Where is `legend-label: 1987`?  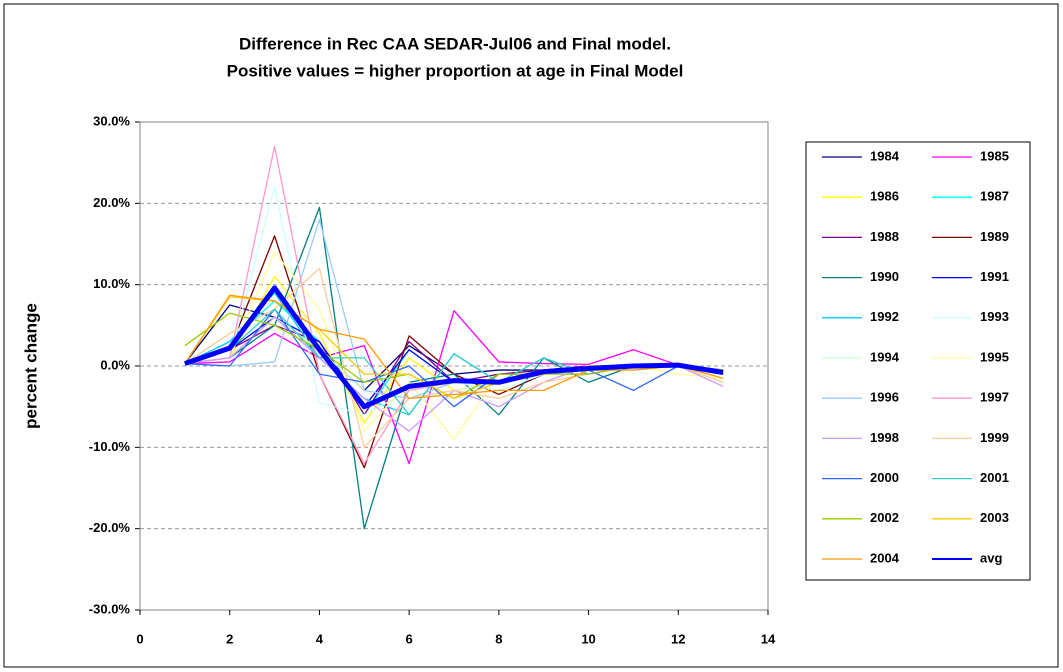 legend-label: 1987 is located at coordinates (994, 196).